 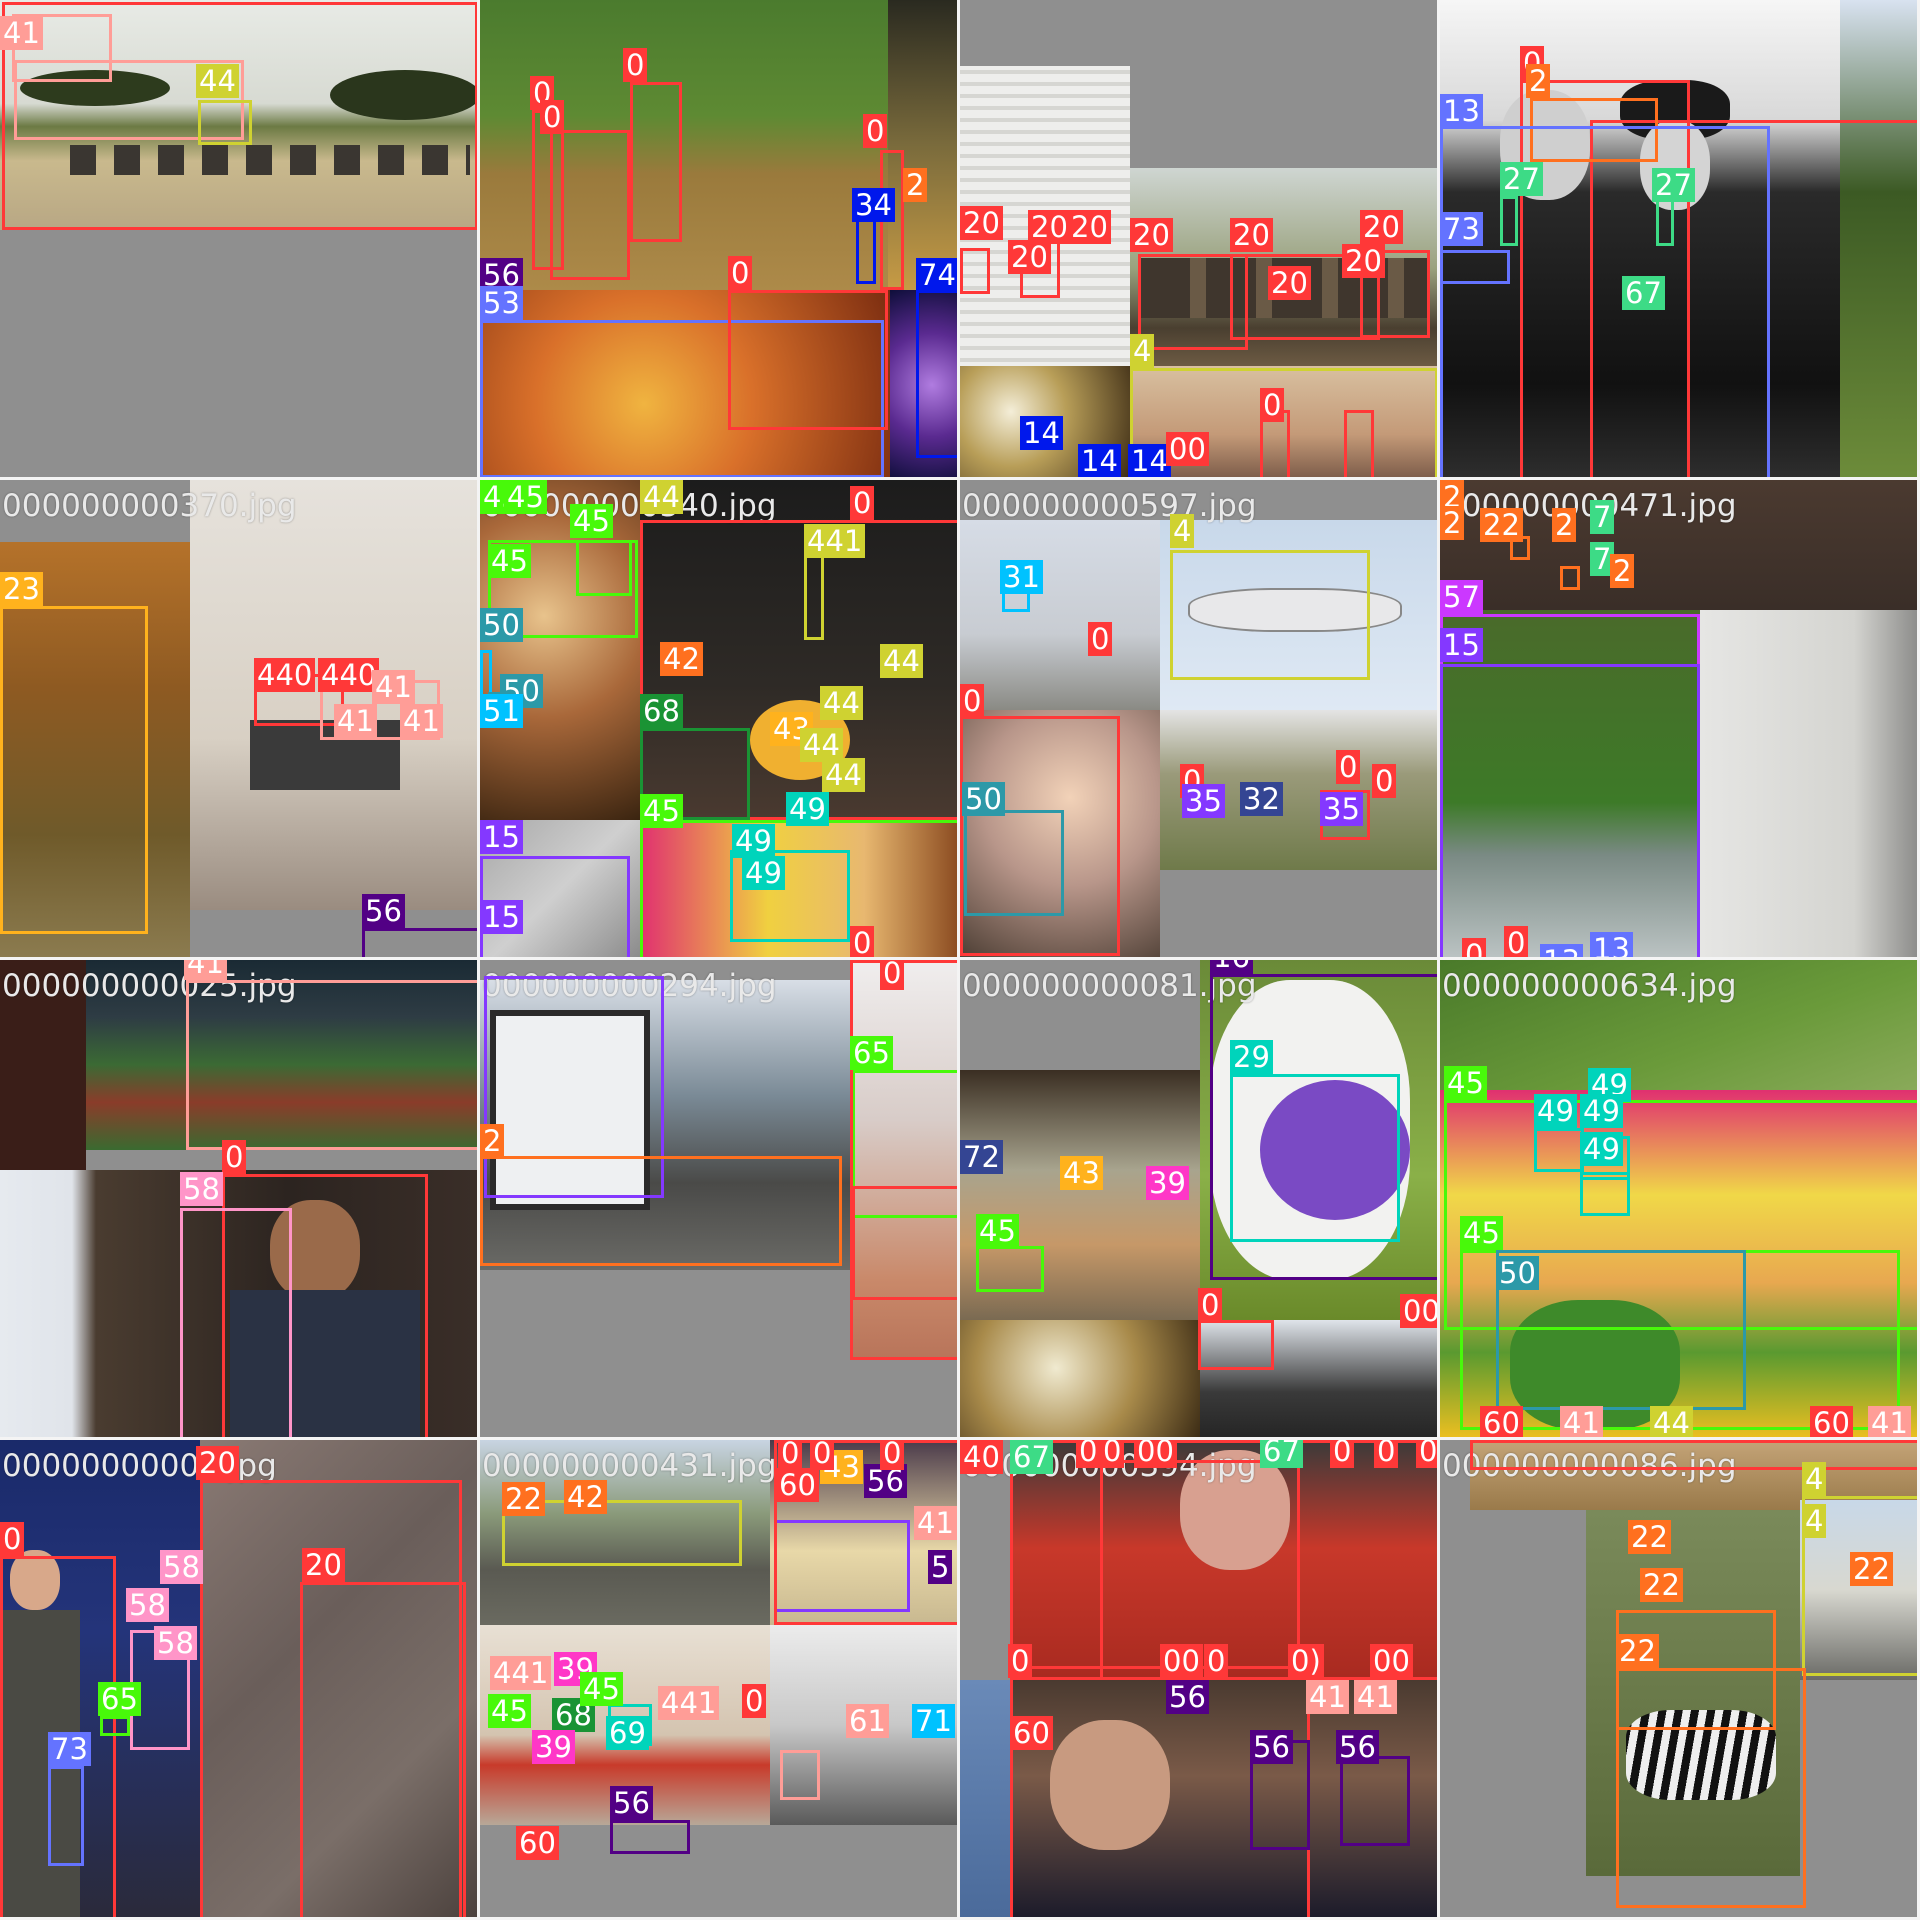 I want to click on label-tag: 13, so click(x=1611, y=944).